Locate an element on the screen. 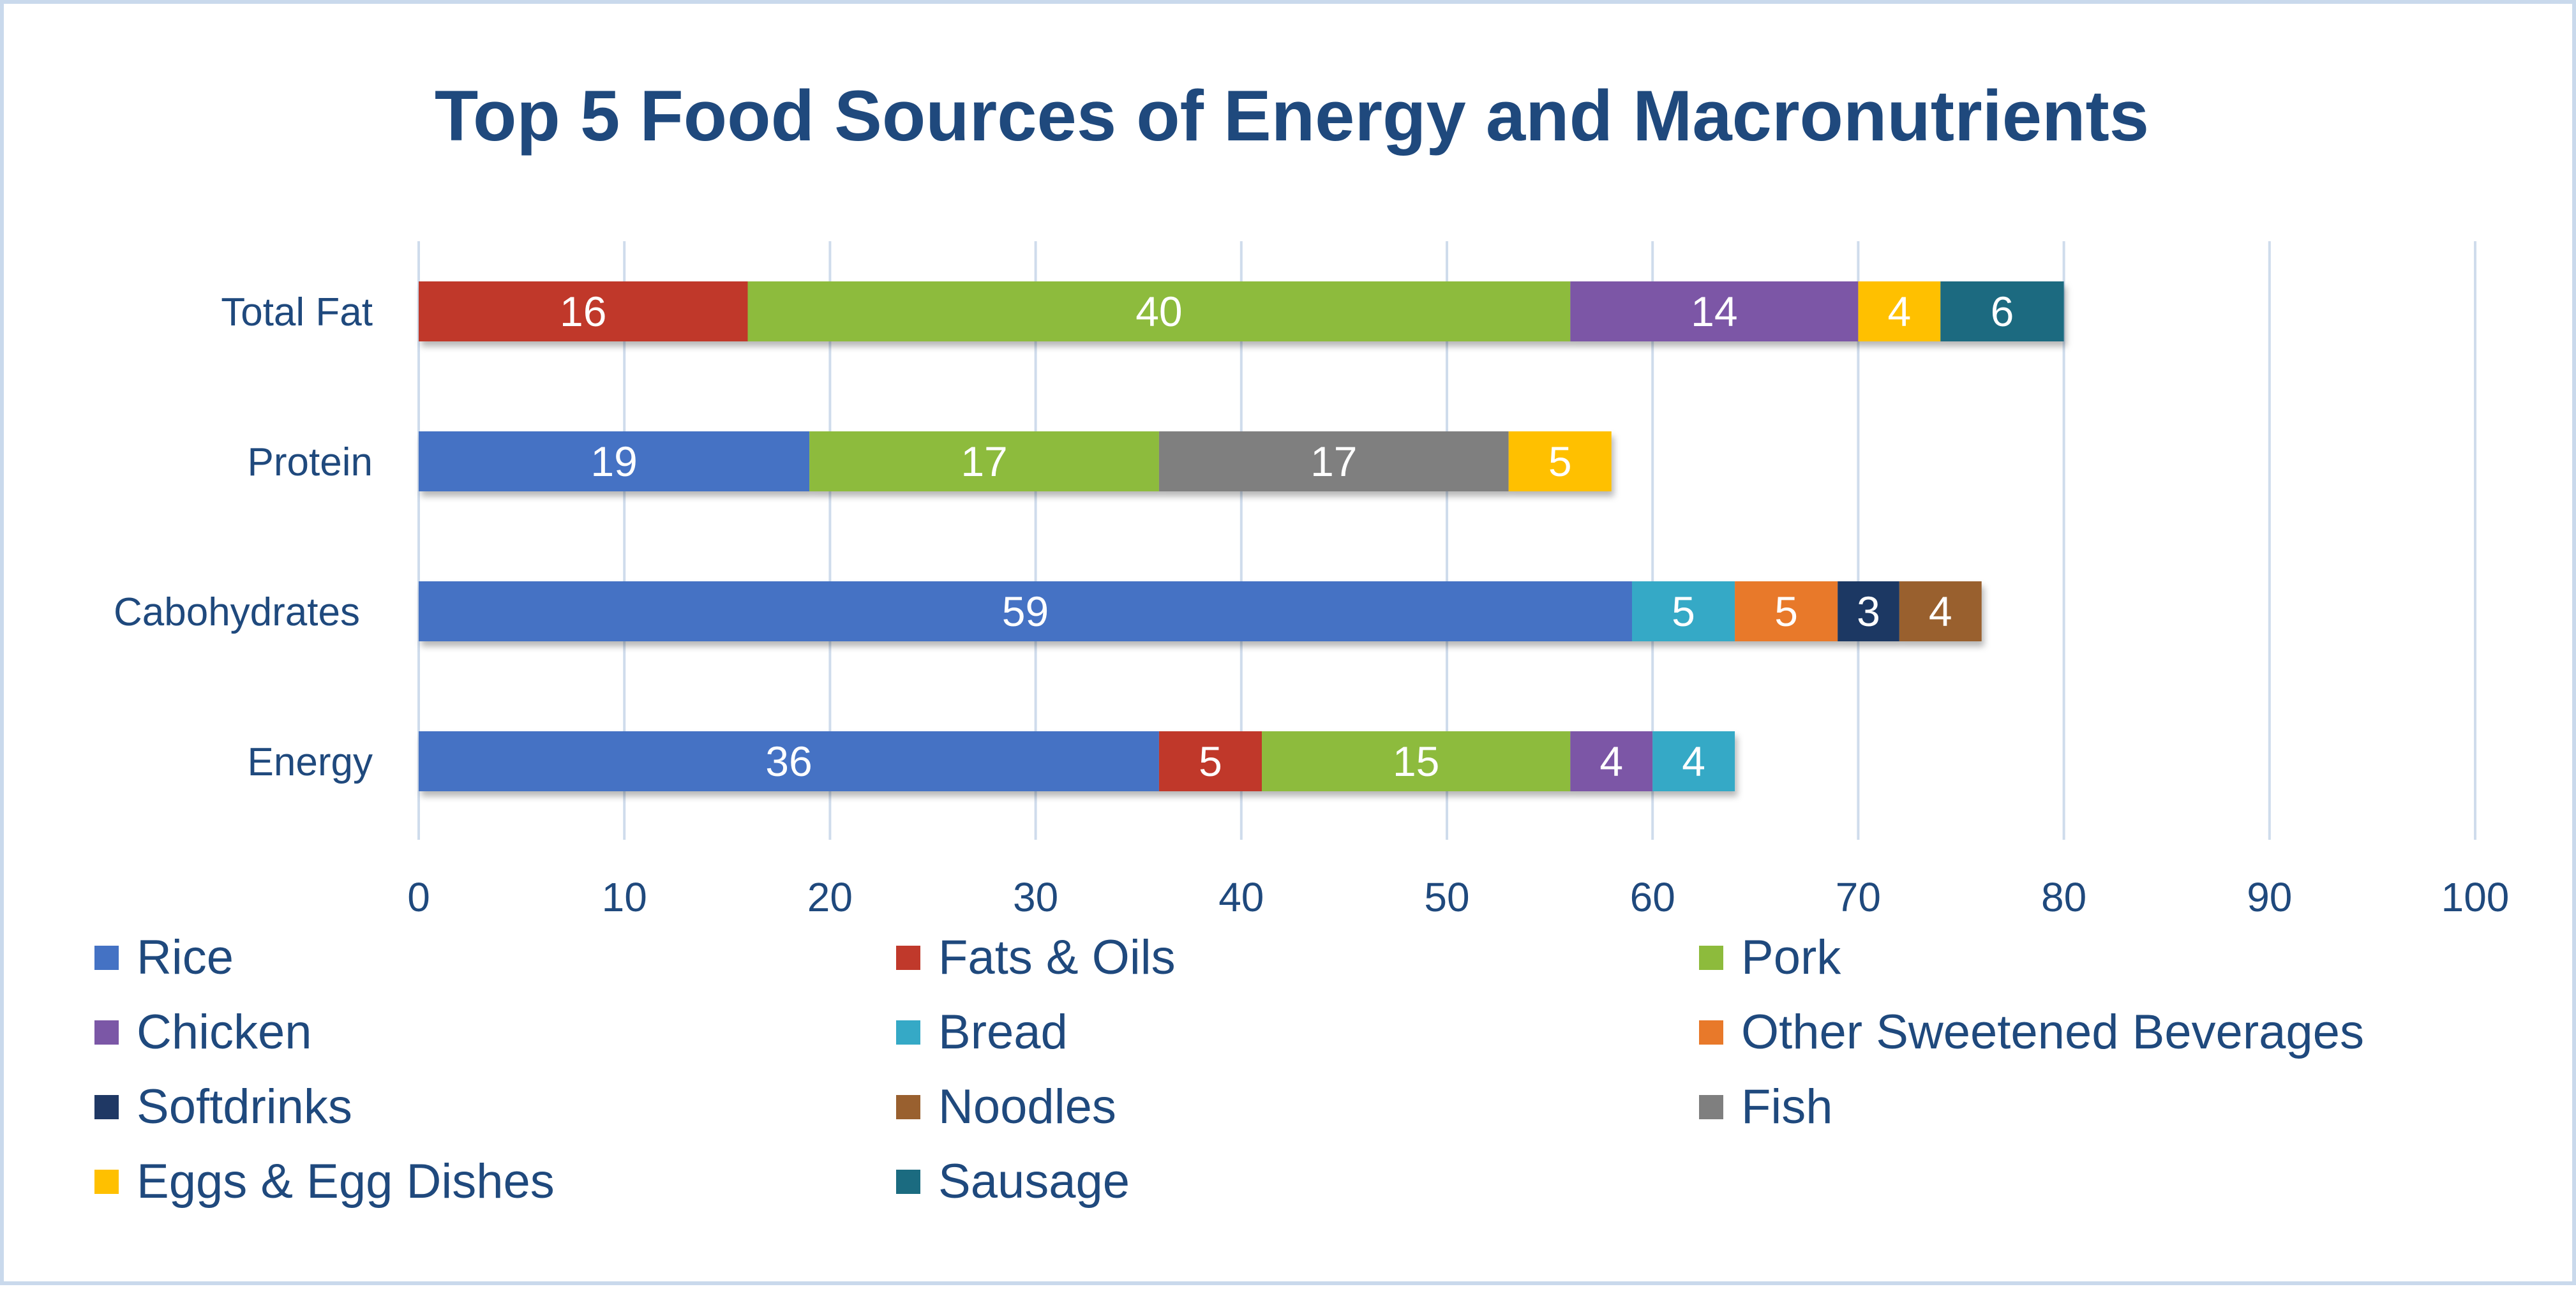 This screenshot has width=2576, height=1289. x-tick-label: 20 is located at coordinates (830, 897).